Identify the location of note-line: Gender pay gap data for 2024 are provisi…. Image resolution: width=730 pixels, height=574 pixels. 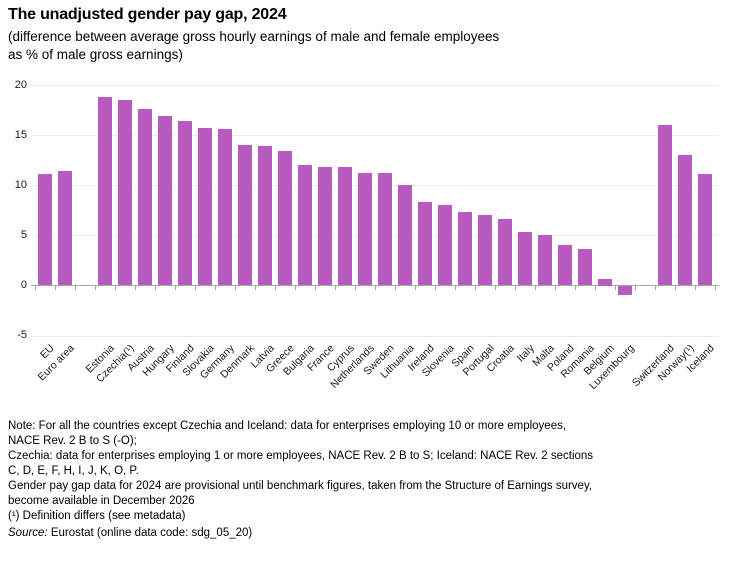
(300, 486).